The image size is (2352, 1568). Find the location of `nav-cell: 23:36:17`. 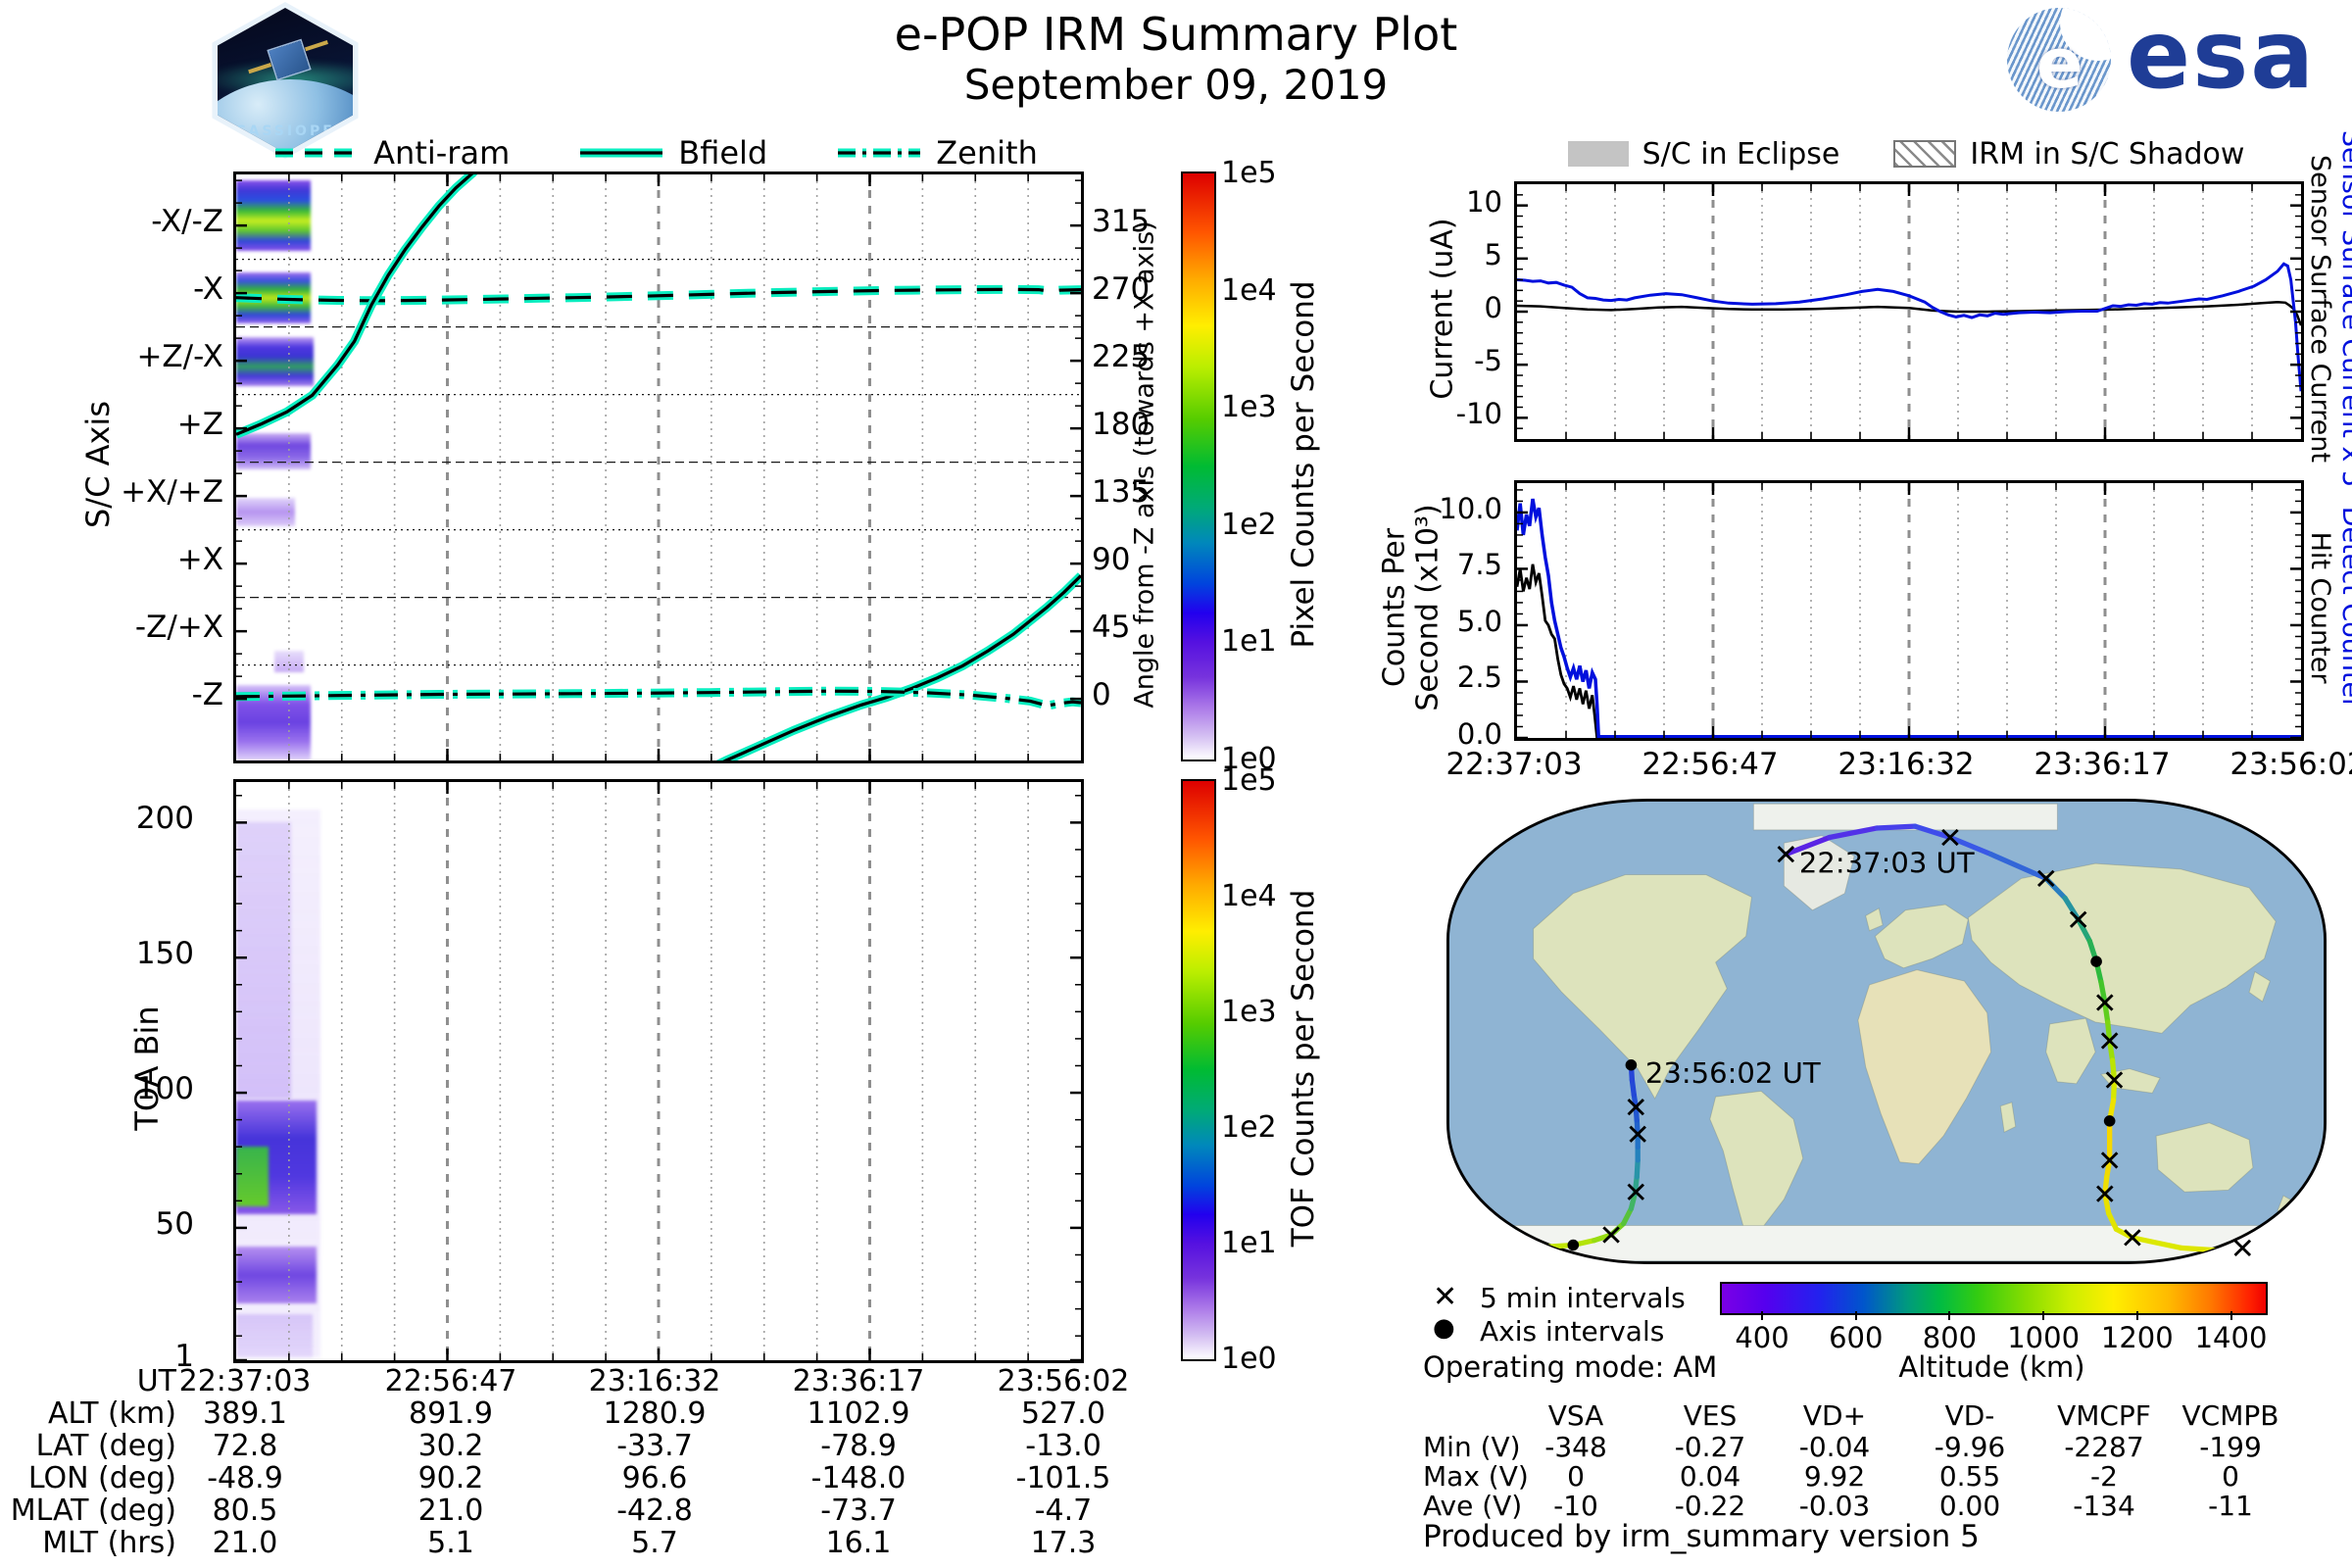

nav-cell: 23:36:17 is located at coordinates (858, 1381).